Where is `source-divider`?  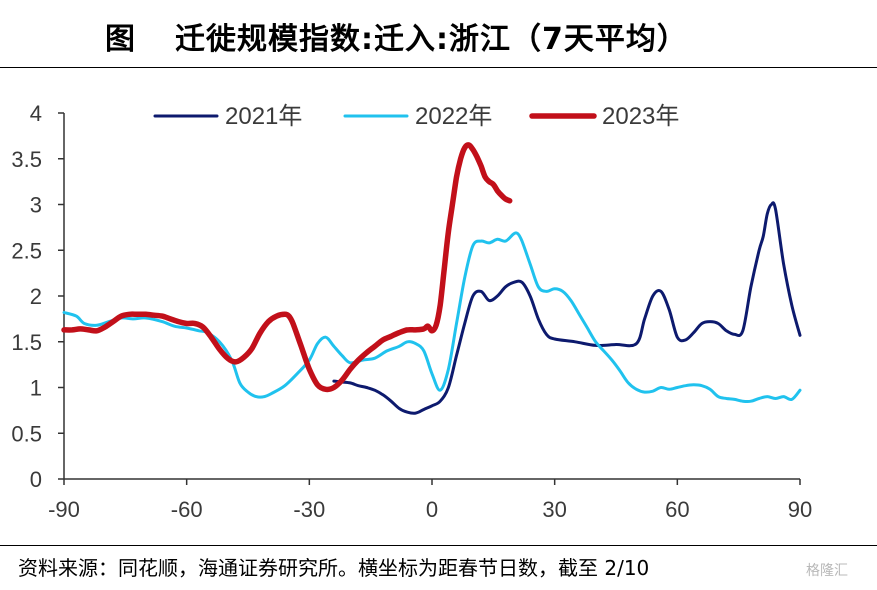
source-divider is located at coordinates (438, 545).